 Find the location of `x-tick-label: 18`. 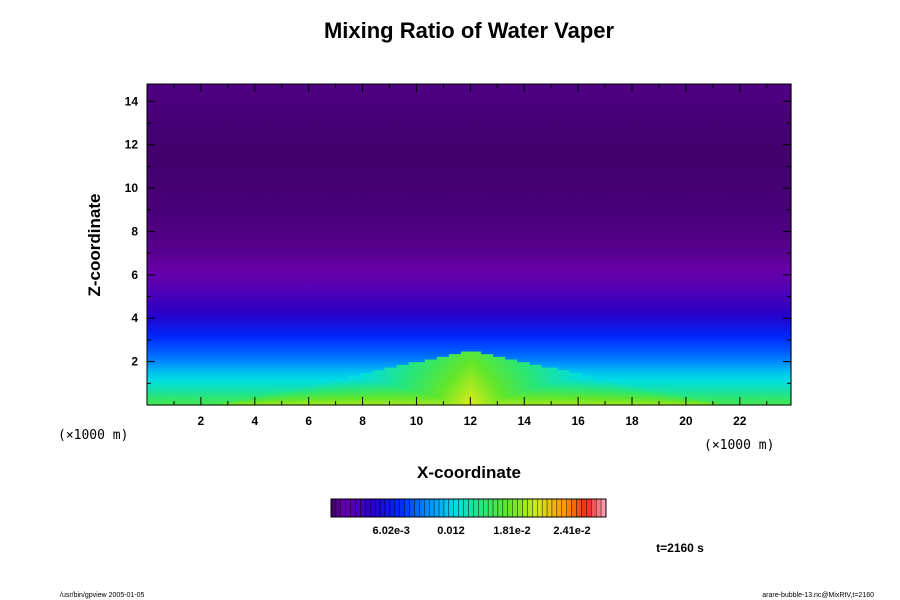

x-tick-label: 18 is located at coordinates (632, 421).